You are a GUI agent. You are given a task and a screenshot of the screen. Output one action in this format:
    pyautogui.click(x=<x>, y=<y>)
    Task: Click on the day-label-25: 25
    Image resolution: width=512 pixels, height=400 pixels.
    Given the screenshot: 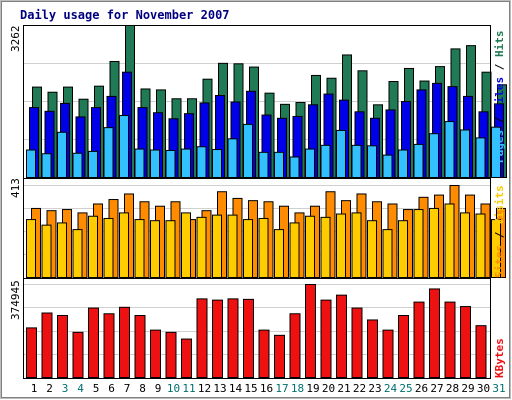 What is the action you would take?
    pyautogui.click(x=405, y=388)
    